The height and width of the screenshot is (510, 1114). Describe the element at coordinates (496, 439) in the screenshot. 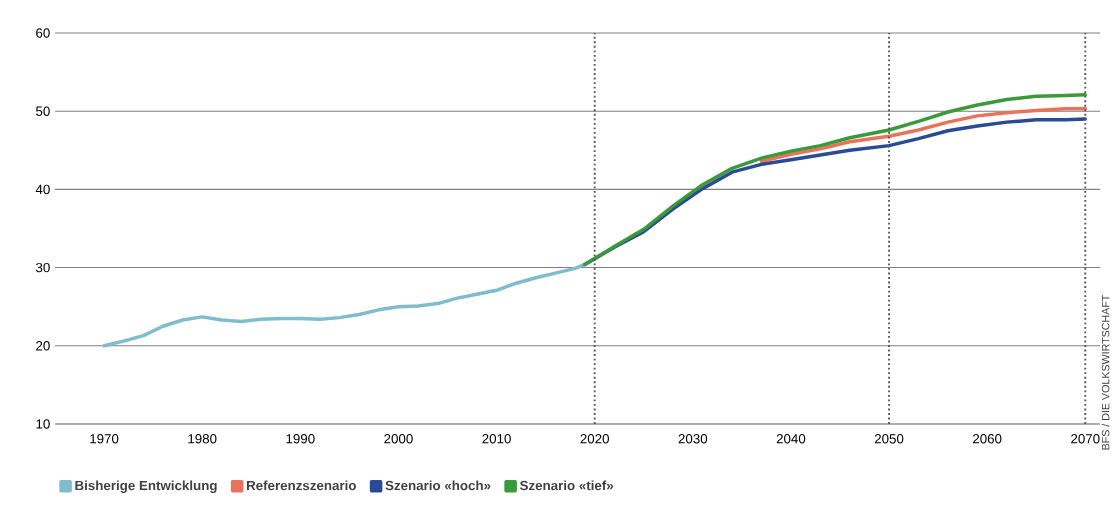

I see `x-tick-label: 2010` at that location.